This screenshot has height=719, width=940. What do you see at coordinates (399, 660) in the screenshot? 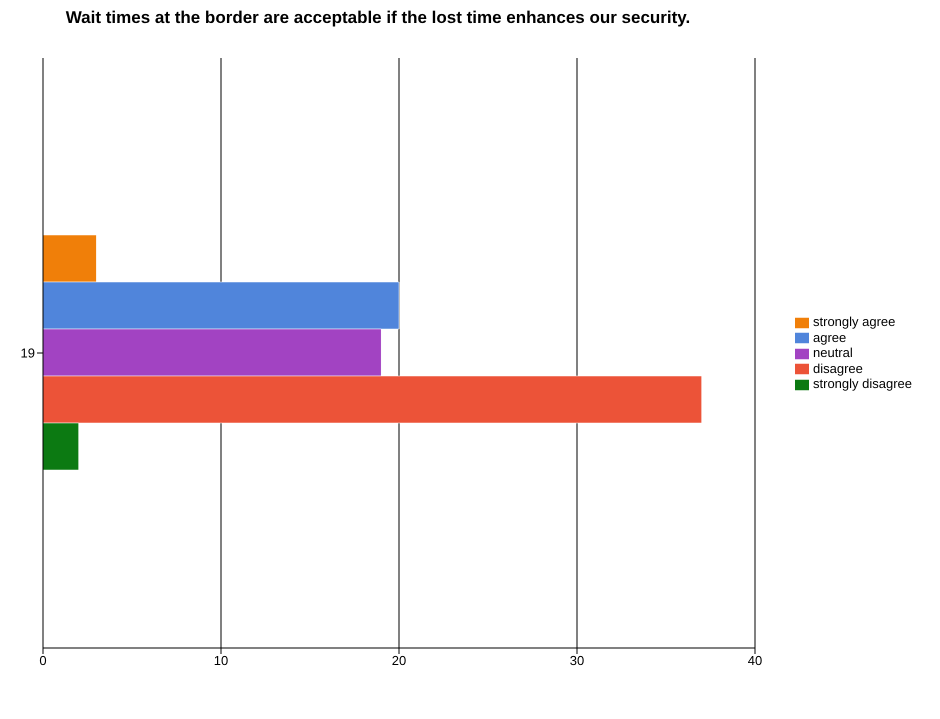
I see `x-tick-label: 20` at bounding box center [399, 660].